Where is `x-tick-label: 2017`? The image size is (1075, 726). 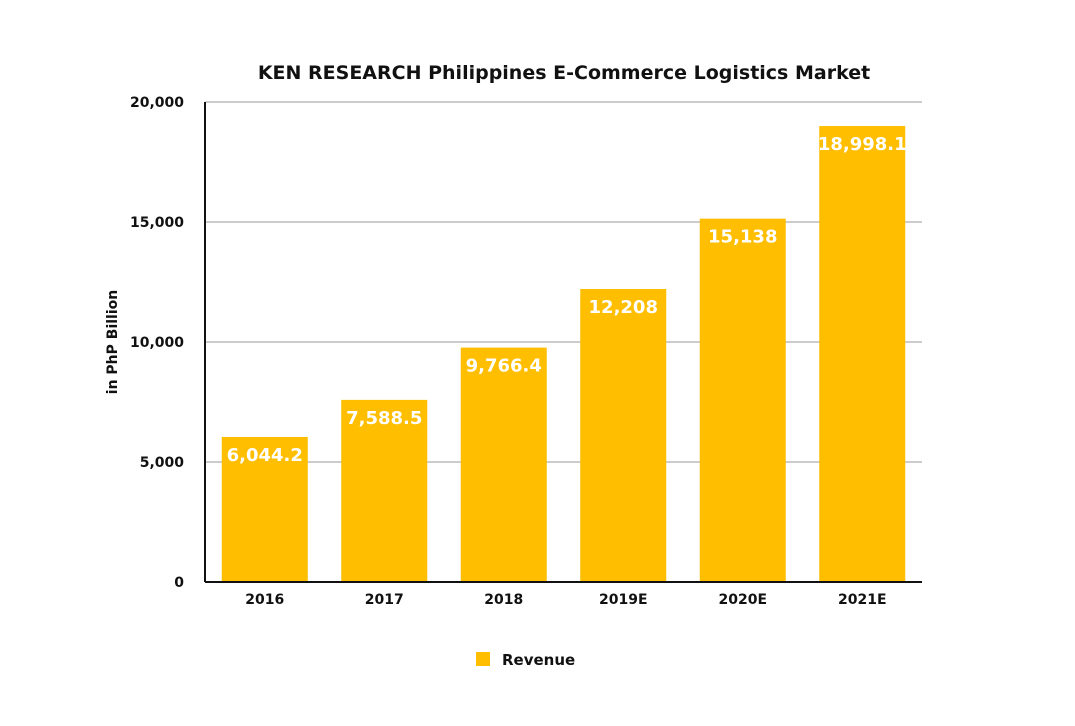
x-tick-label: 2017 is located at coordinates (384, 600).